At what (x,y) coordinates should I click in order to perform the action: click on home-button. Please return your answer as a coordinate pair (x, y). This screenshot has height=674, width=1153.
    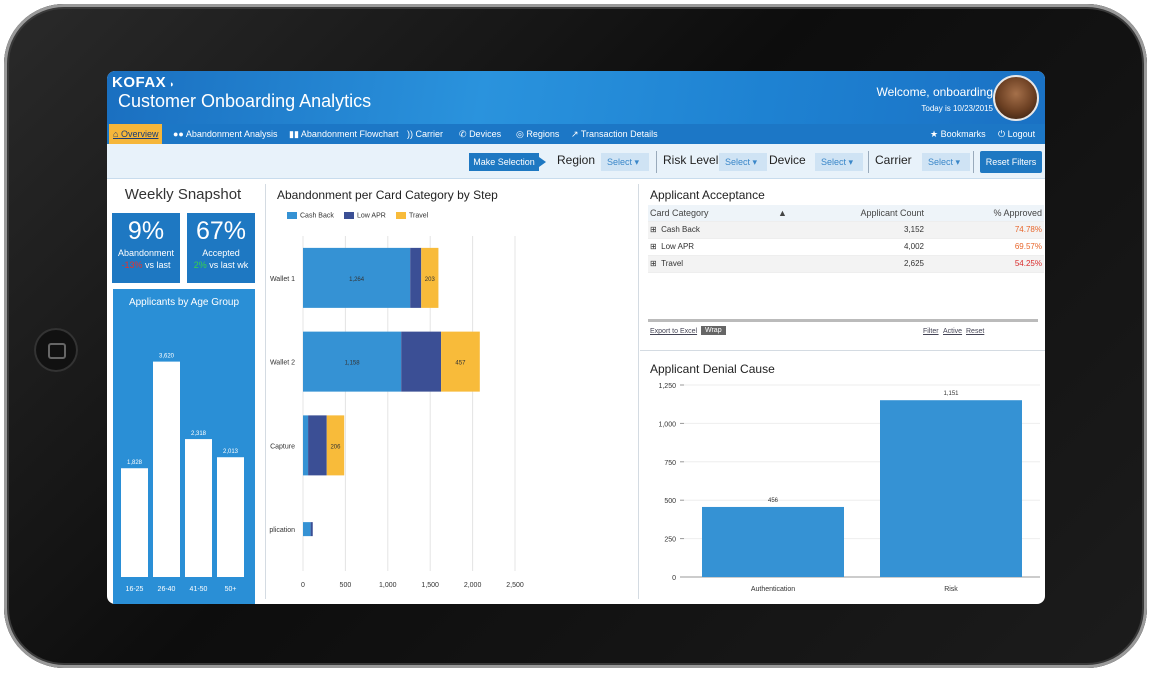
    Looking at the image, I should click on (56, 350).